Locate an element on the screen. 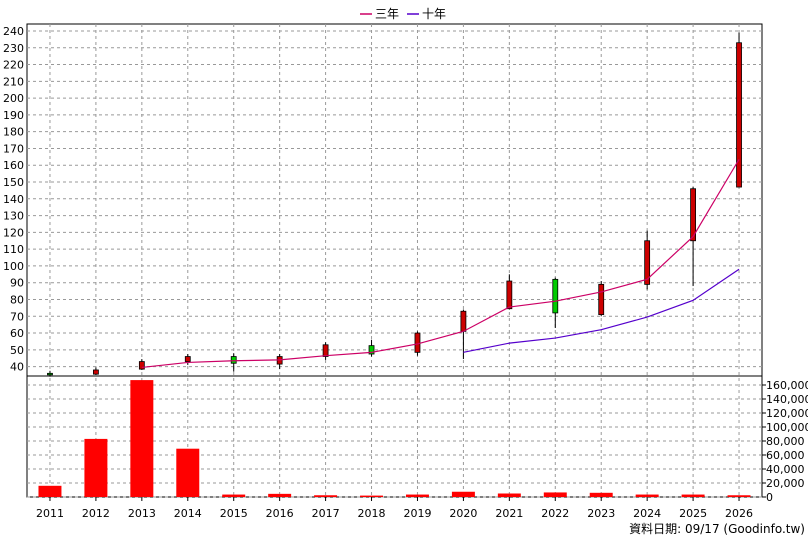 The width and height of the screenshot is (808, 540). y-tick-label: 50 is located at coordinates (17, 350).